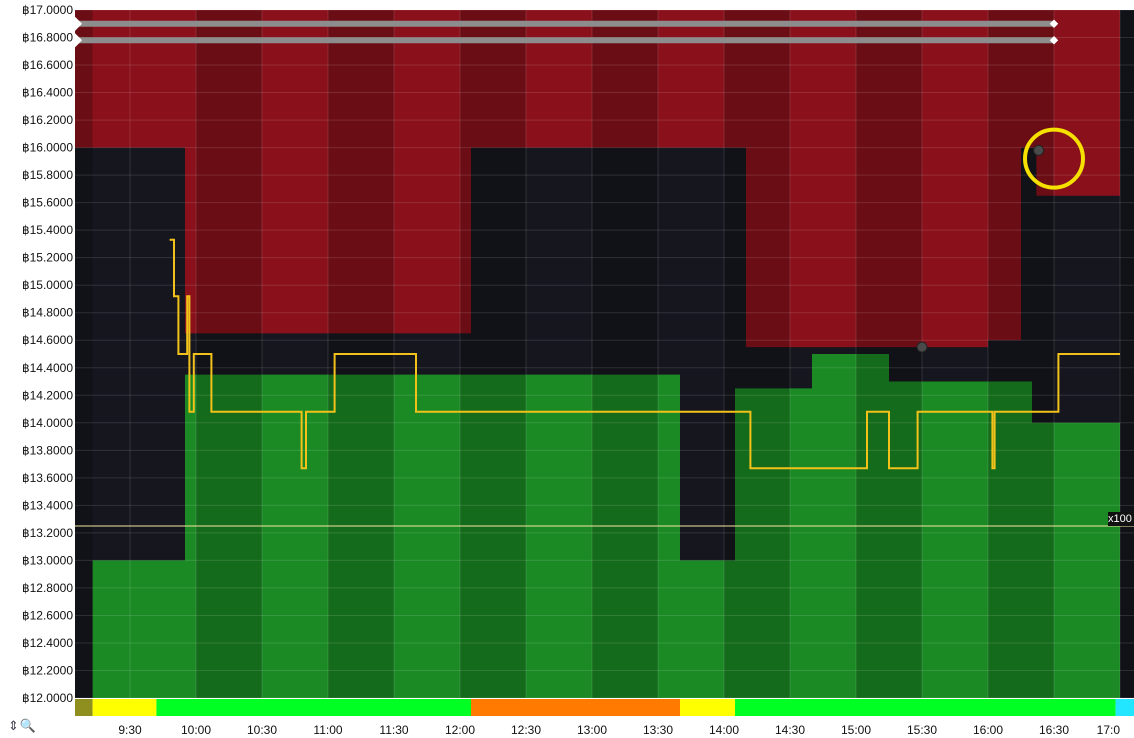  I want to click on y-tick-label: ฿14.6000, so click(47, 340).